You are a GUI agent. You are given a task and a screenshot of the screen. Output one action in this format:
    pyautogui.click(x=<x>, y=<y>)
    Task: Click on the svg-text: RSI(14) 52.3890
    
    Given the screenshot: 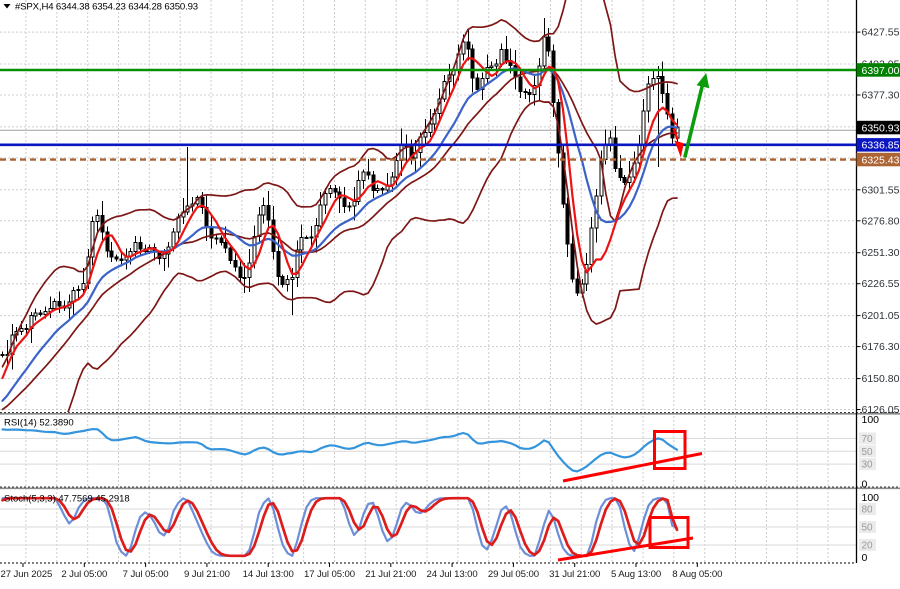 What is the action you would take?
    pyautogui.click(x=39, y=423)
    